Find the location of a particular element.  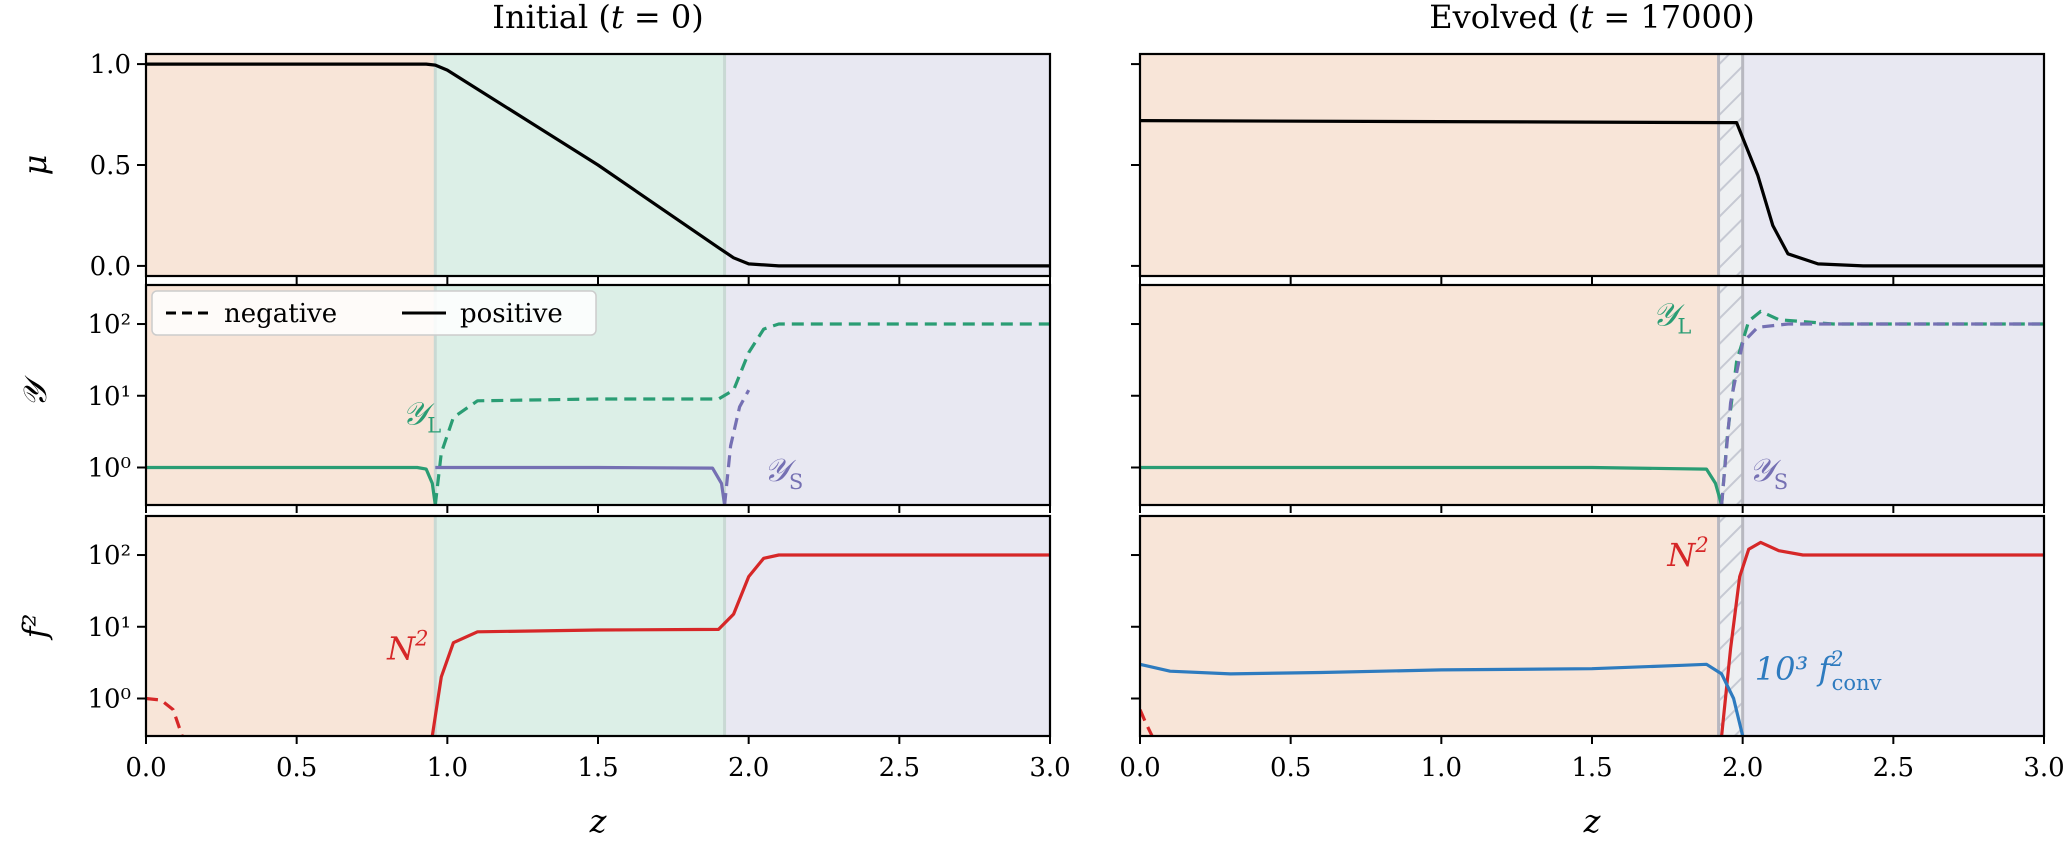

legend: negative positive is located at coordinates (374, 313).